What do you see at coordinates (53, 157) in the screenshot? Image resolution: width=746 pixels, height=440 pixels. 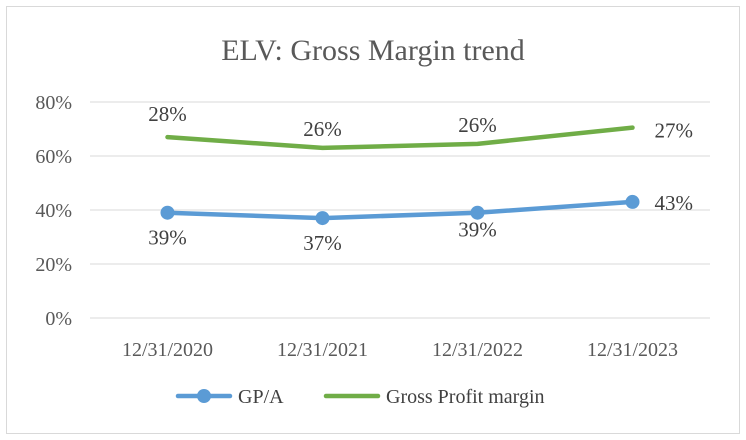 I see `y-tick-label: 60%` at bounding box center [53, 157].